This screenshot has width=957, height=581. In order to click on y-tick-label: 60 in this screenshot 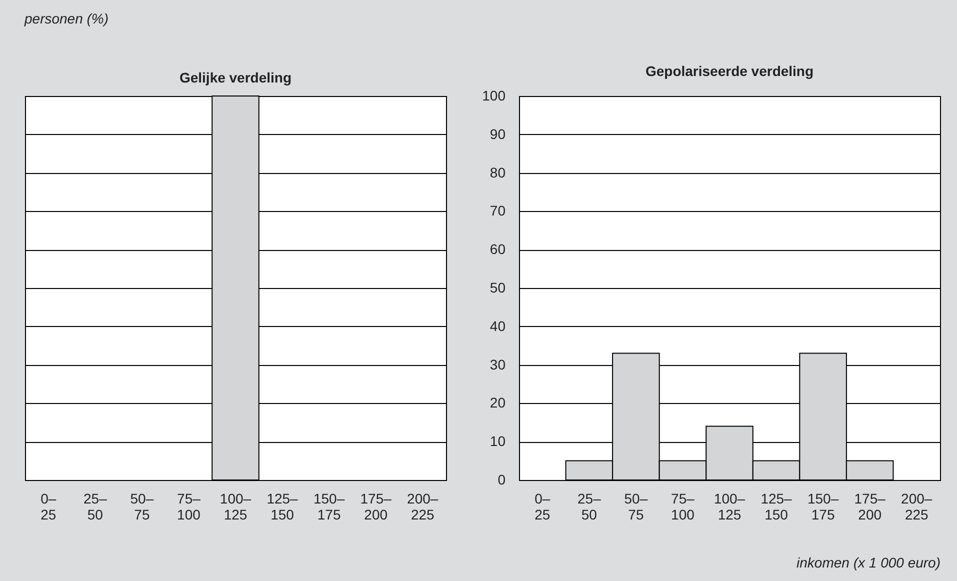, I will do `click(498, 249)`.